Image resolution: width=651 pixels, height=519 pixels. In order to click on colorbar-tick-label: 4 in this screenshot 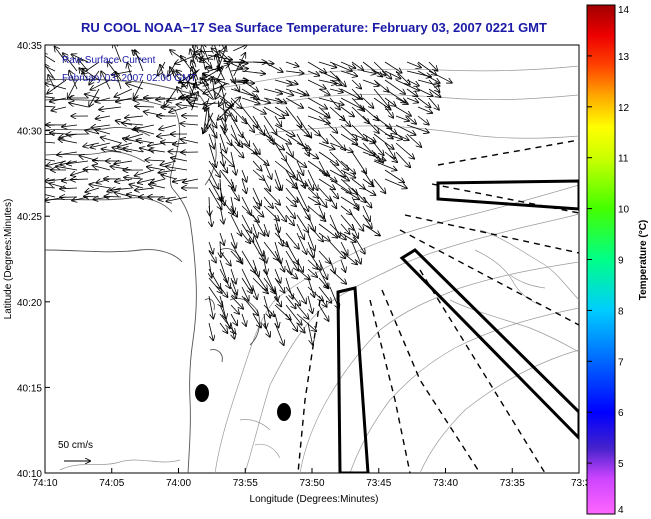, I will do `click(621, 510)`.